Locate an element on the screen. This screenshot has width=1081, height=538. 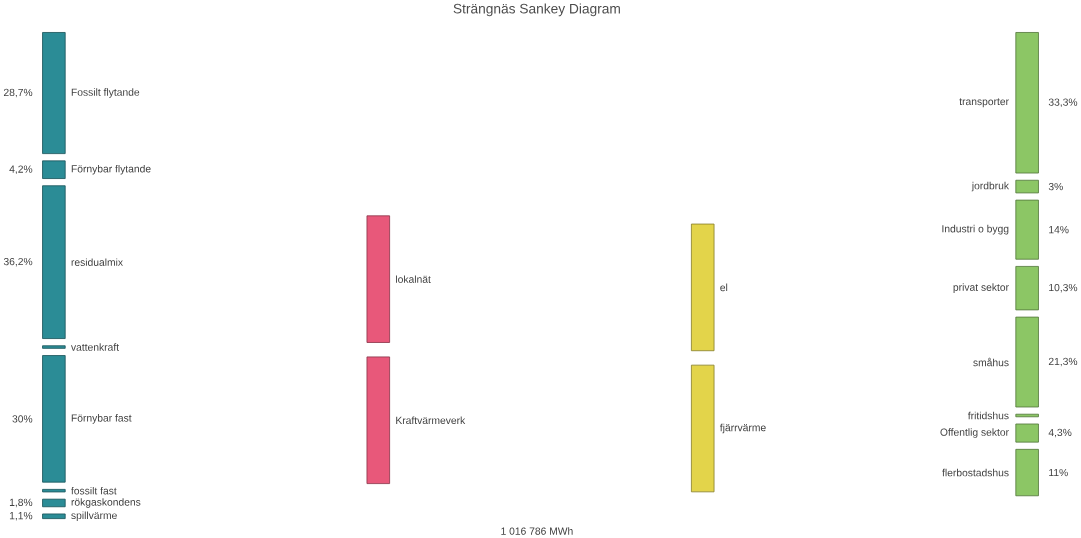
category-label: flerbostadshus is located at coordinates (975, 472).